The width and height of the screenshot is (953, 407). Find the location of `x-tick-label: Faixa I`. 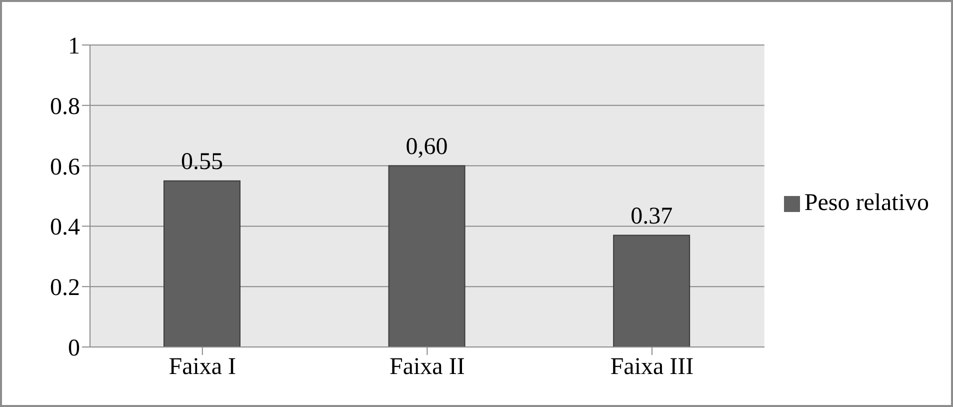

x-tick-label: Faixa I is located at coordinates (202, 367).